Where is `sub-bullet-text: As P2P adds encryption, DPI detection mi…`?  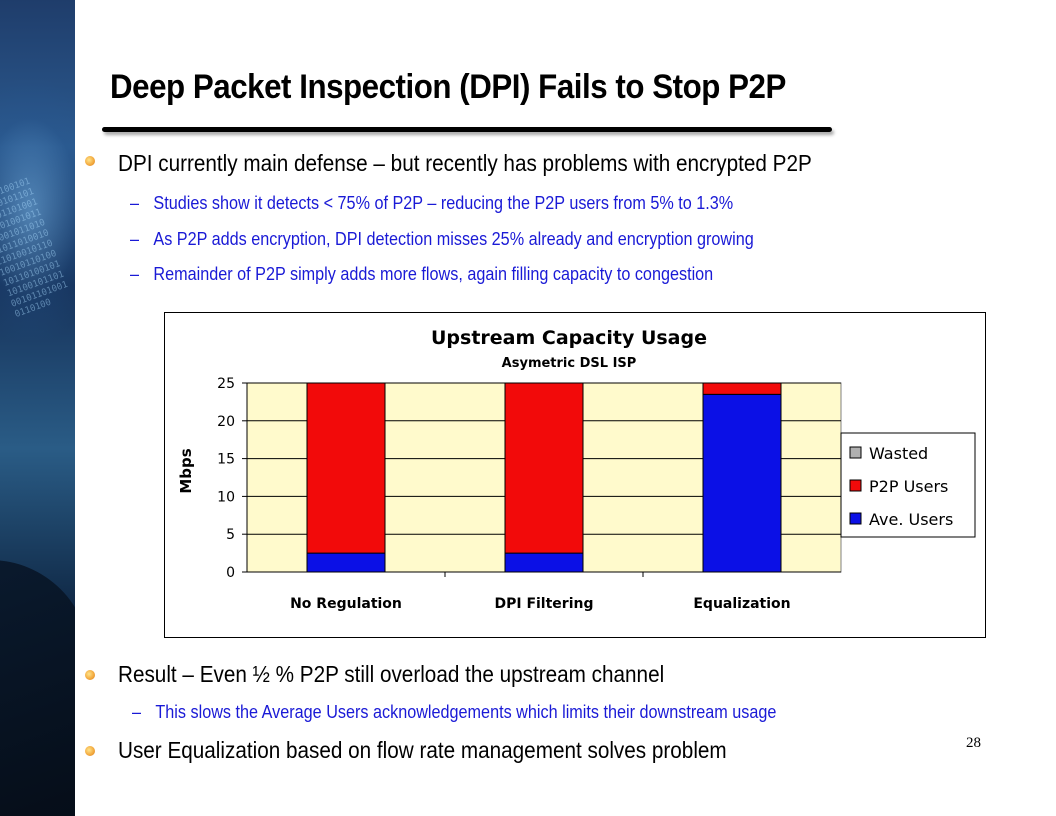
sub-bullet-text: As P2P adds encryption, DPI detection mi… is located at coordinates (453, 239).